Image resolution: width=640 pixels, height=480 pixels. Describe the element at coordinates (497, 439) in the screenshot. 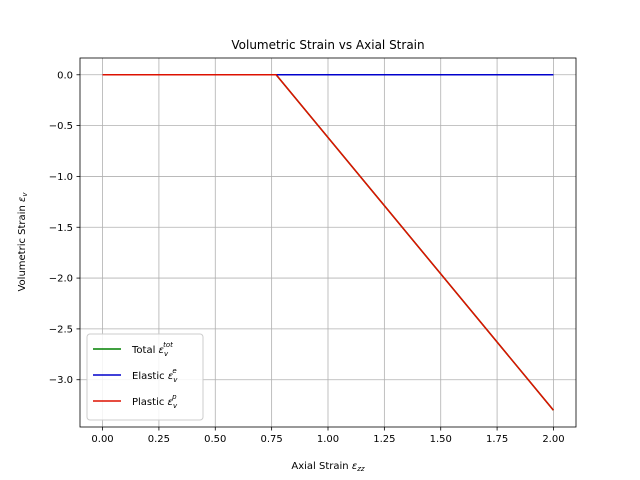

I see `x-tick-label: 1.75` at that location.